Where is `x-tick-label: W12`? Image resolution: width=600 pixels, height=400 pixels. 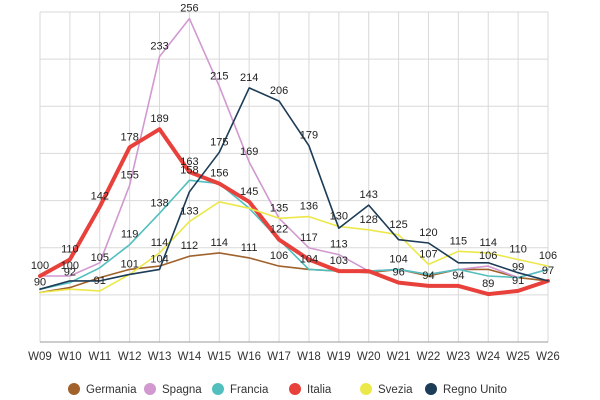
x-tick-label: W12 is located at coordinates (130, 357).